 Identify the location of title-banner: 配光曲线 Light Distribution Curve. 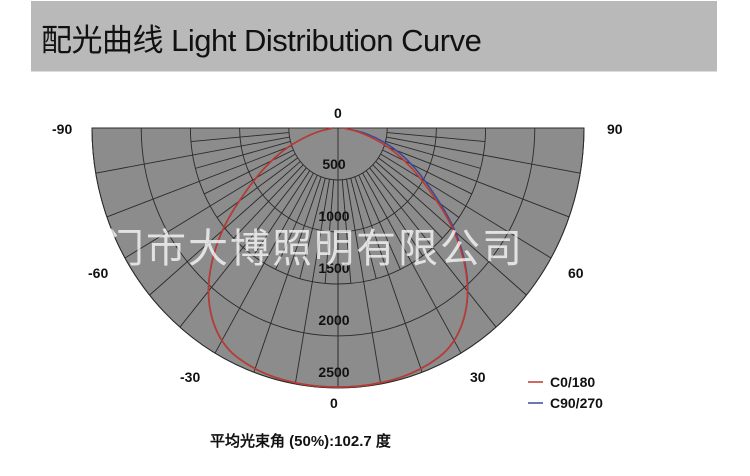
(374, 36).